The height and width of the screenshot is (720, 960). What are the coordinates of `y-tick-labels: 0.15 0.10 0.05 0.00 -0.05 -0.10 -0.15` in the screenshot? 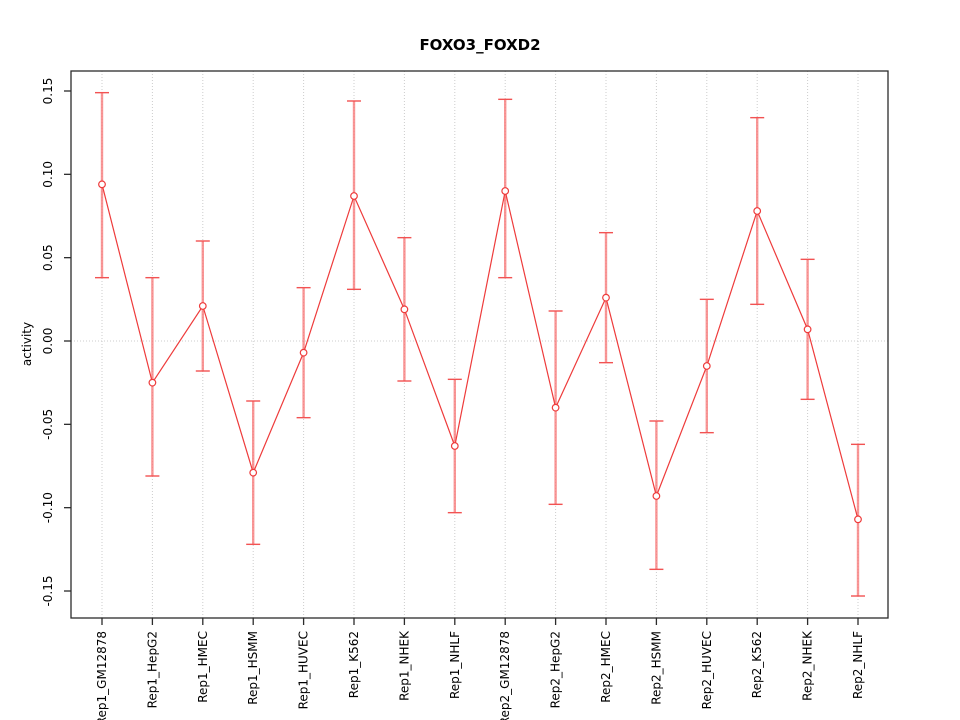 It's located at (48, 342).